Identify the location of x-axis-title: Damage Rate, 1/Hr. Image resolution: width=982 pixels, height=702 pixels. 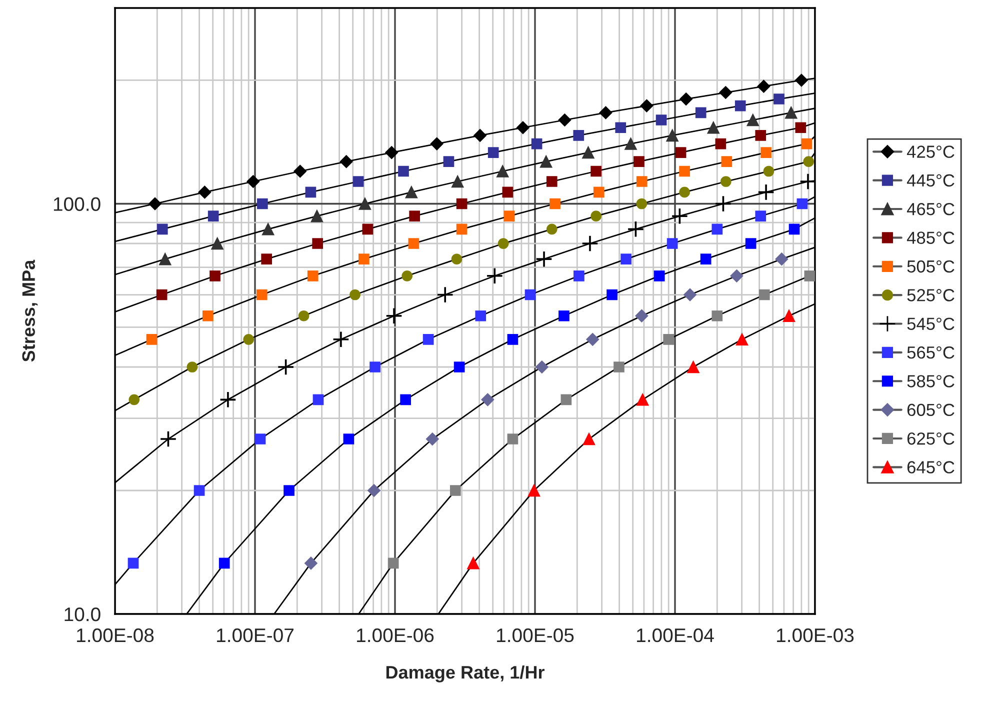
(465, 673).